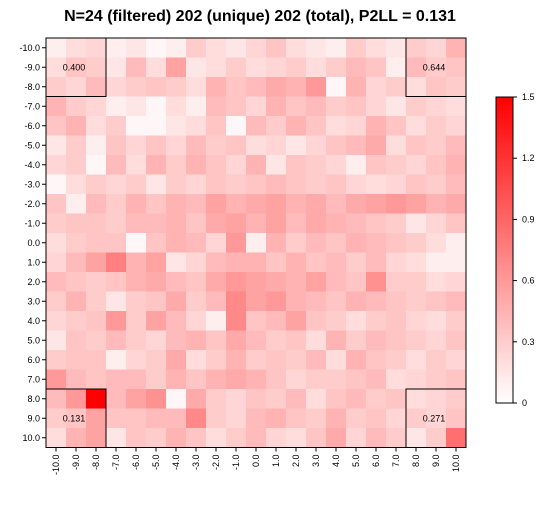 Image resolution: width=556 pixels, height=505 pixels. Describe the element at coordinates (316, 461) in the screenshot. I see `x-tick-label: 3.0` at that location.